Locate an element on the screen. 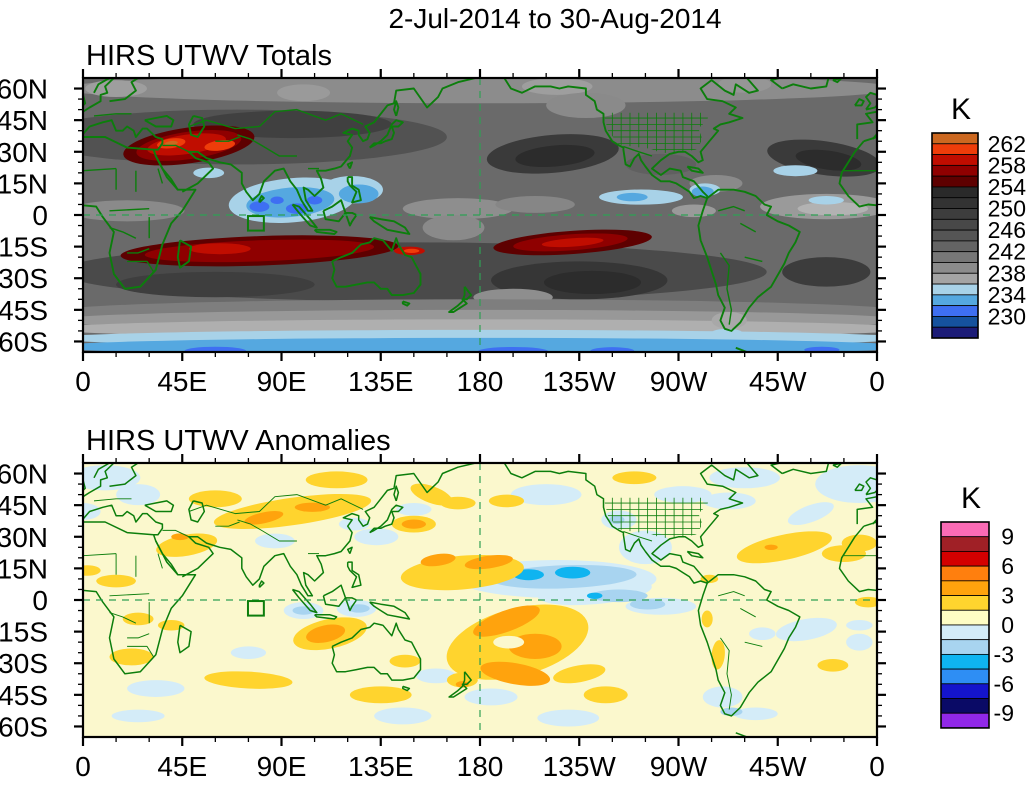 The height and width of the screenshot is (788, 1027). y-tick-label: 30N is located at coordinates (24, 537).